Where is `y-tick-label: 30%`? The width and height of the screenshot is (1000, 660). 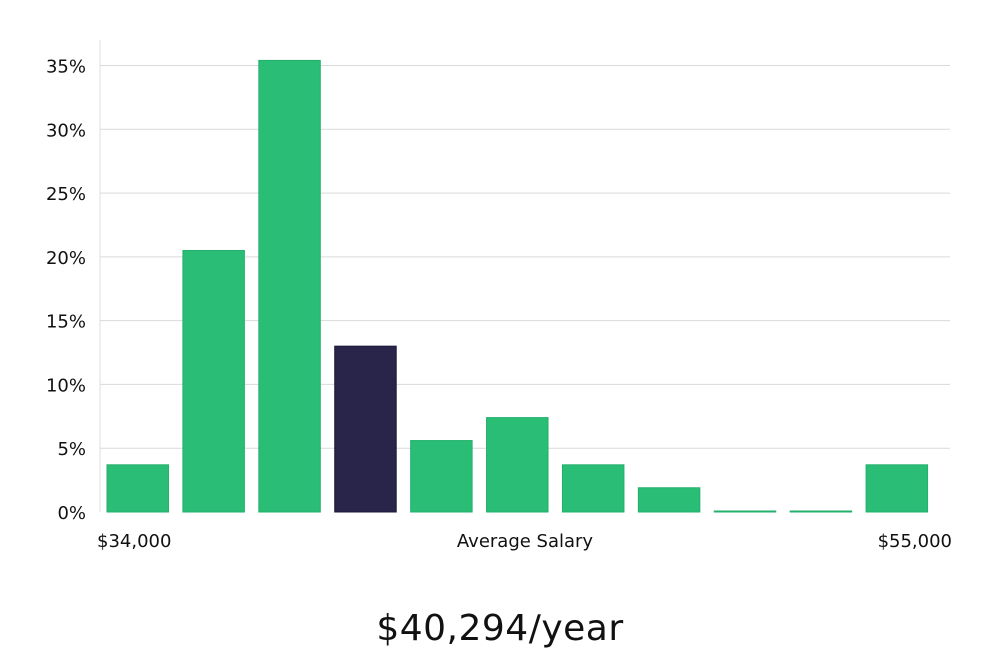
y-tick-label: 30% is located at coordinates (66, 130).